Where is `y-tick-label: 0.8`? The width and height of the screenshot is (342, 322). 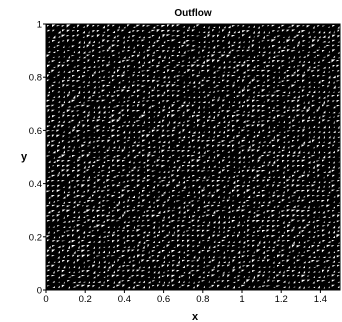 y-tick-label: 0.8 is located at coordinates (35, 78).